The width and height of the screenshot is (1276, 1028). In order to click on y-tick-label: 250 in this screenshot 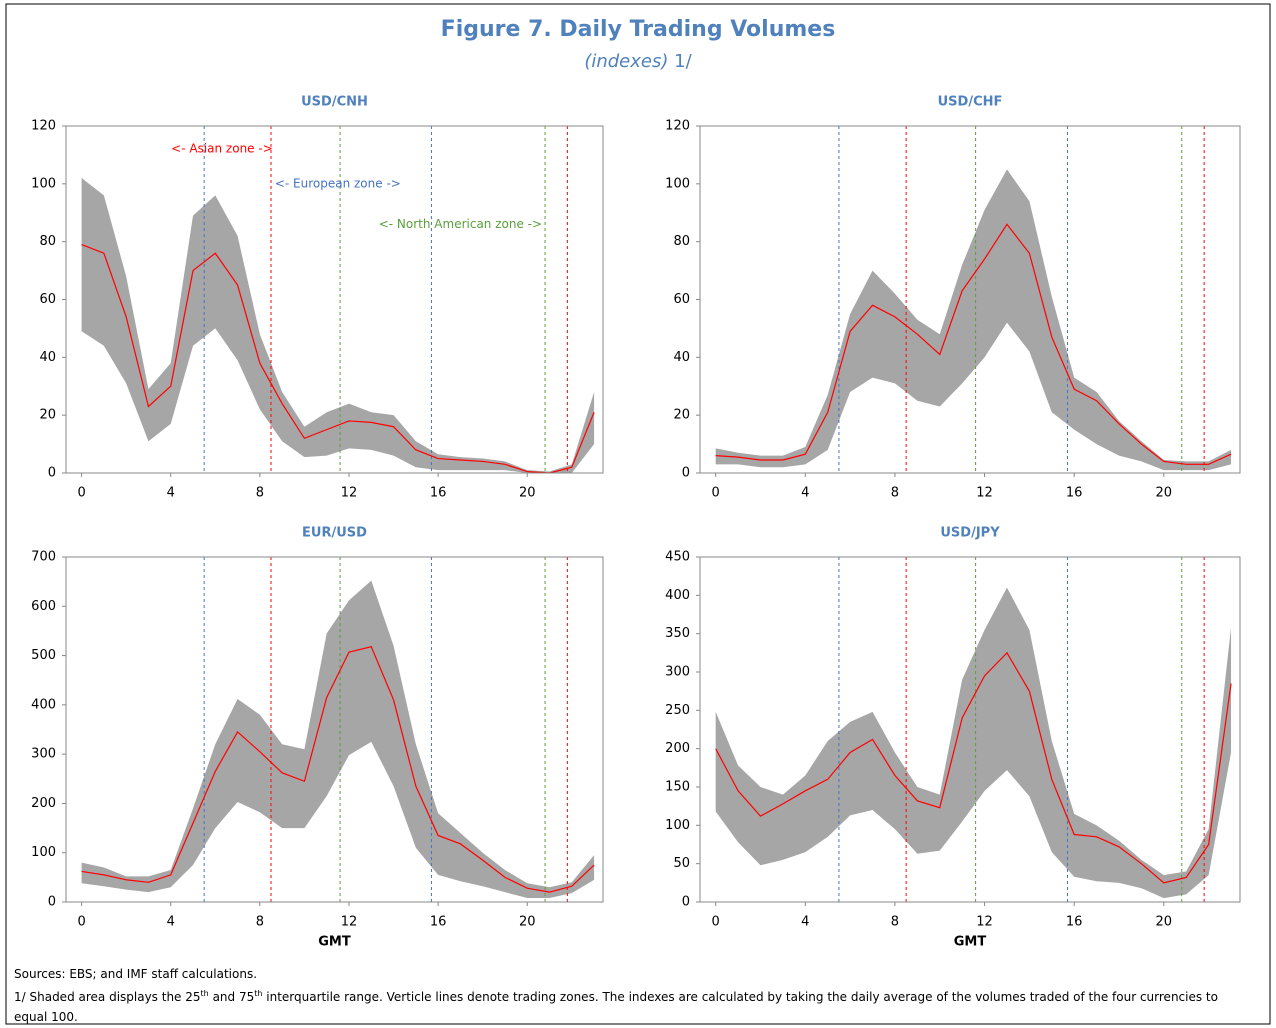, I will do `click(677, 710)`.